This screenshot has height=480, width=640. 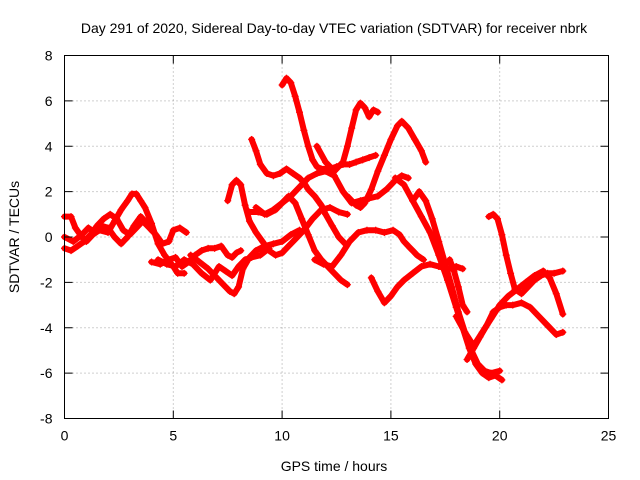 What do you see at coordinates (14, 237) in the screenshot?
I see `y-axis-label: SDTVAR / TECUs` at bounding box center [14, 237].